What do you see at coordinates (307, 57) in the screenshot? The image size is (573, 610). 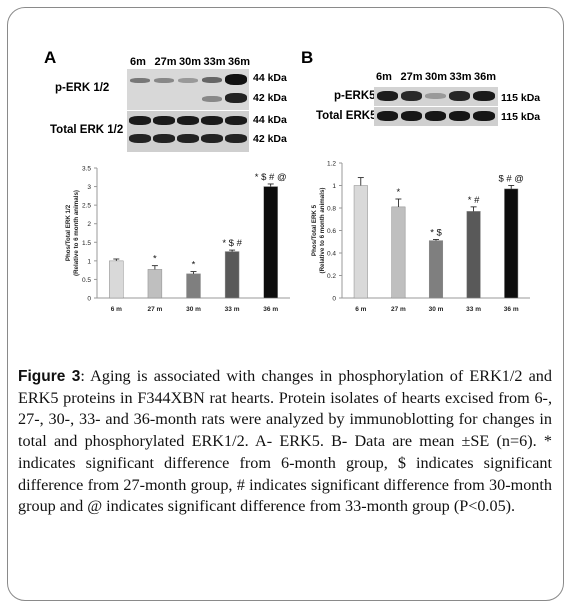 I see `panel-b-letter: B` at bounding box center [307, 57].